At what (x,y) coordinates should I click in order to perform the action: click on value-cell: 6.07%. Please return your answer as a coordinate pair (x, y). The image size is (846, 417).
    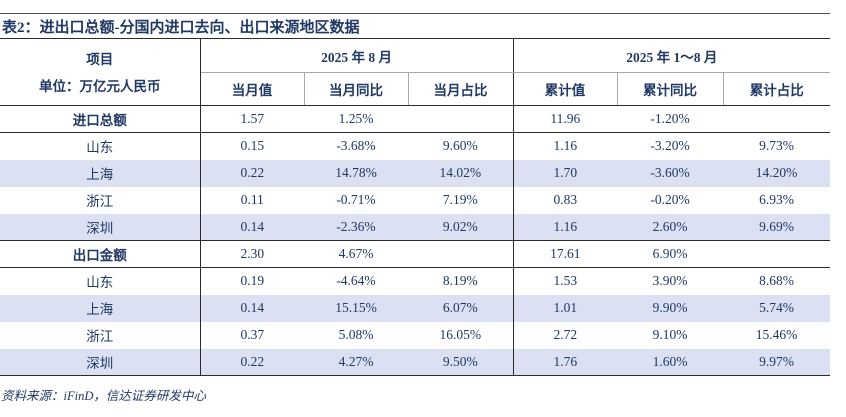
    Looking at the image, I should click on (460, 307).